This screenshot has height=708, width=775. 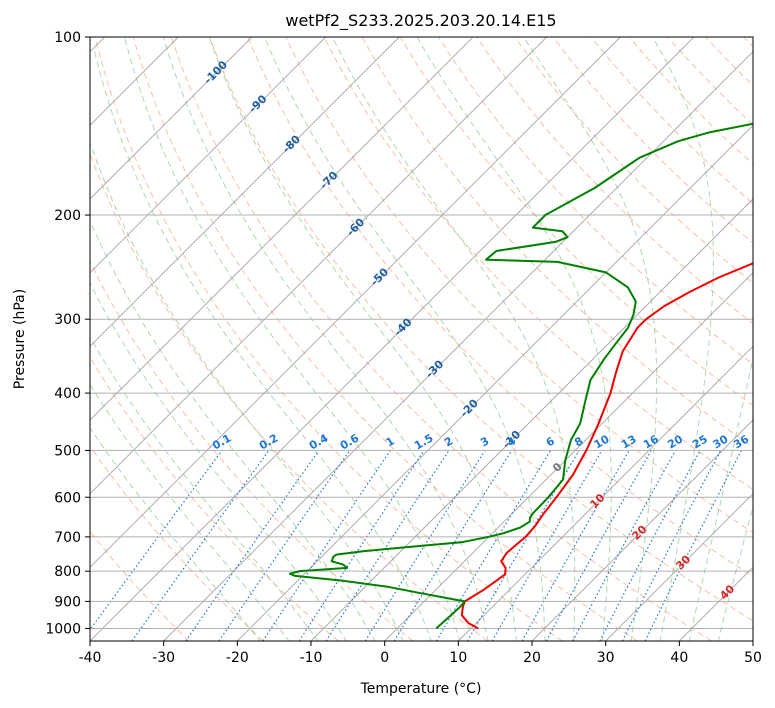 What do you see at coordinates (679, 658) in the screenshot?
I see `x-tick-label: 40` at bounding box center [679, 658].